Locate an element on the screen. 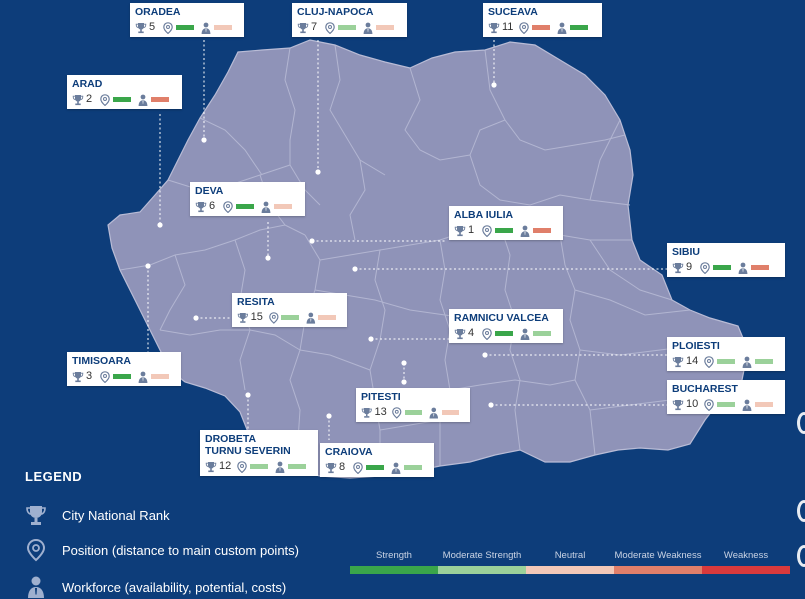 The width and height of the screenshot is (805, 599). scale-label: Weakness is located at coordinates (746, 555).